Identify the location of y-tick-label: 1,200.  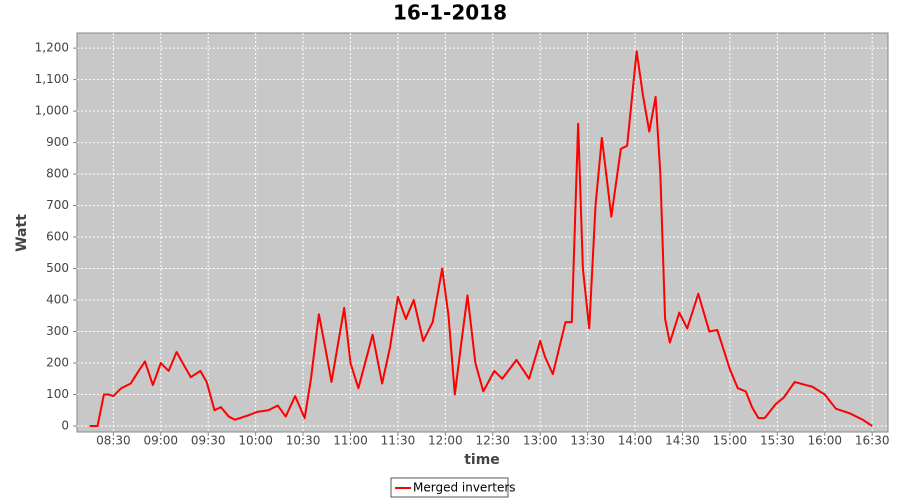
(52, 48).